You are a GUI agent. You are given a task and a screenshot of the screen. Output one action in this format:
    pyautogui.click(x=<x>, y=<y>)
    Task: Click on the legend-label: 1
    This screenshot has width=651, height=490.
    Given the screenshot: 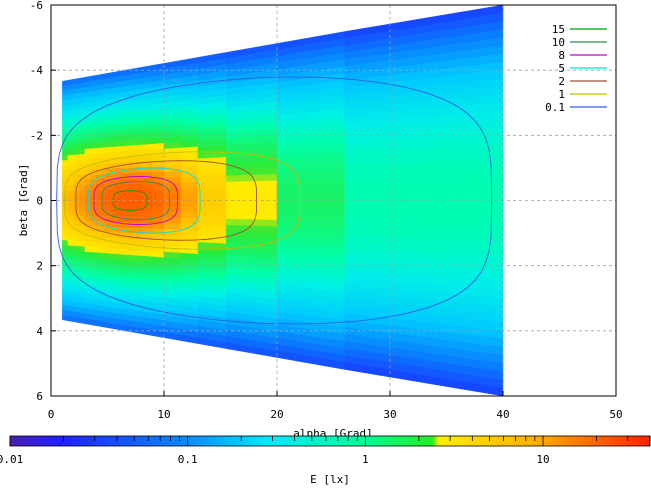 What is the action you would take?
    pyautogui.click(x=561, y=94)
    